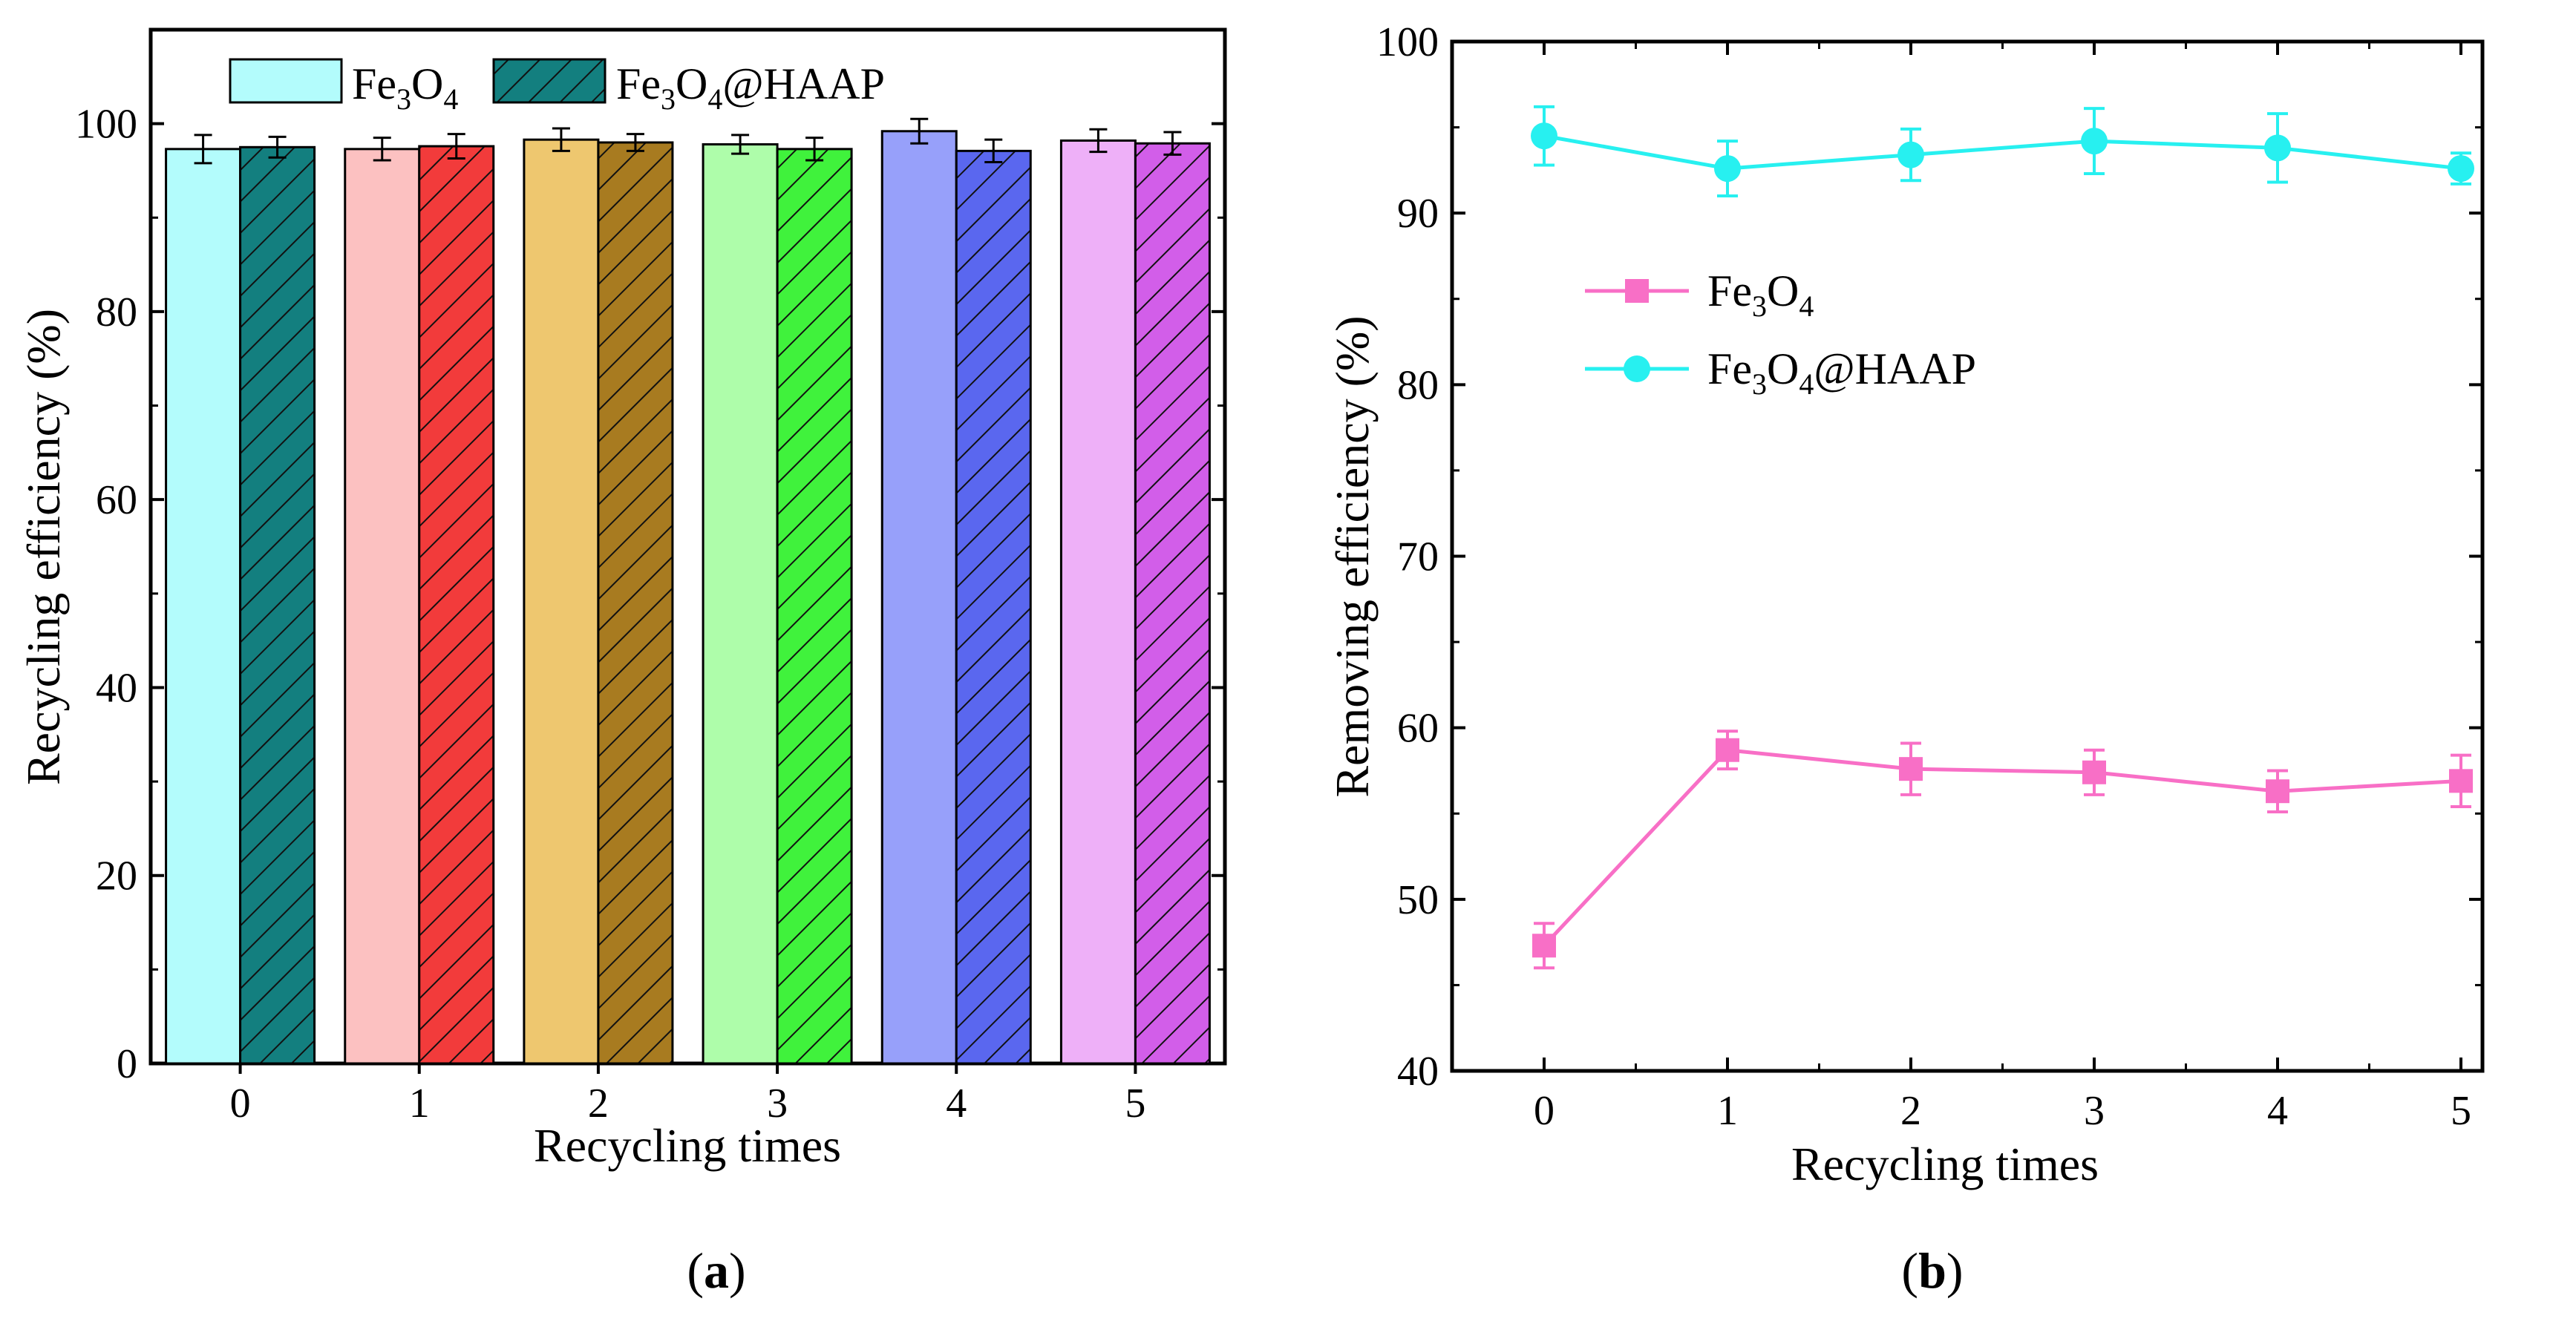  Describe the element at coordinates (687, 1145) in the screenshot. I see `panel-a-x-axis-title: Recycling times` at that location.